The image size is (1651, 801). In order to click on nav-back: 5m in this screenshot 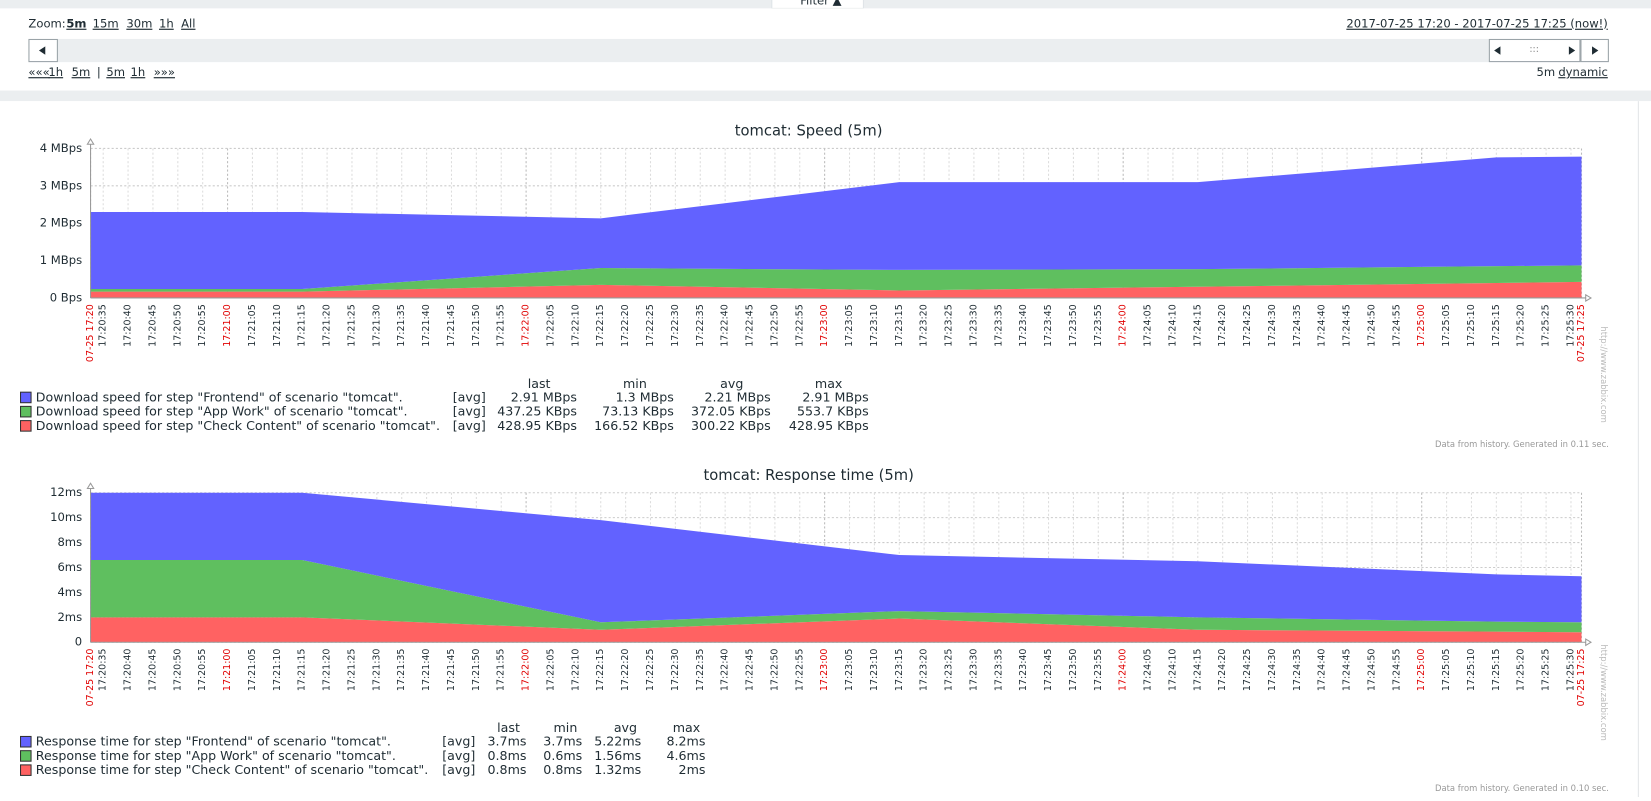, I will do `click(81, 72)`.